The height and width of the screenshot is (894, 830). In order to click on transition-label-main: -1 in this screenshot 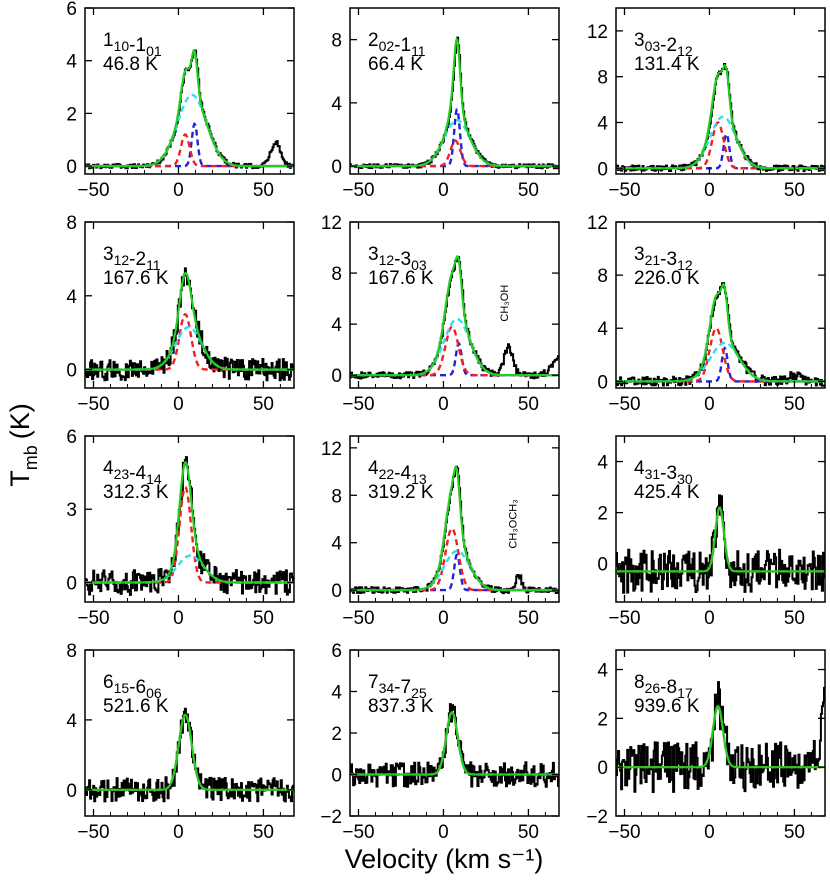, I will do `click(137, 45)`.